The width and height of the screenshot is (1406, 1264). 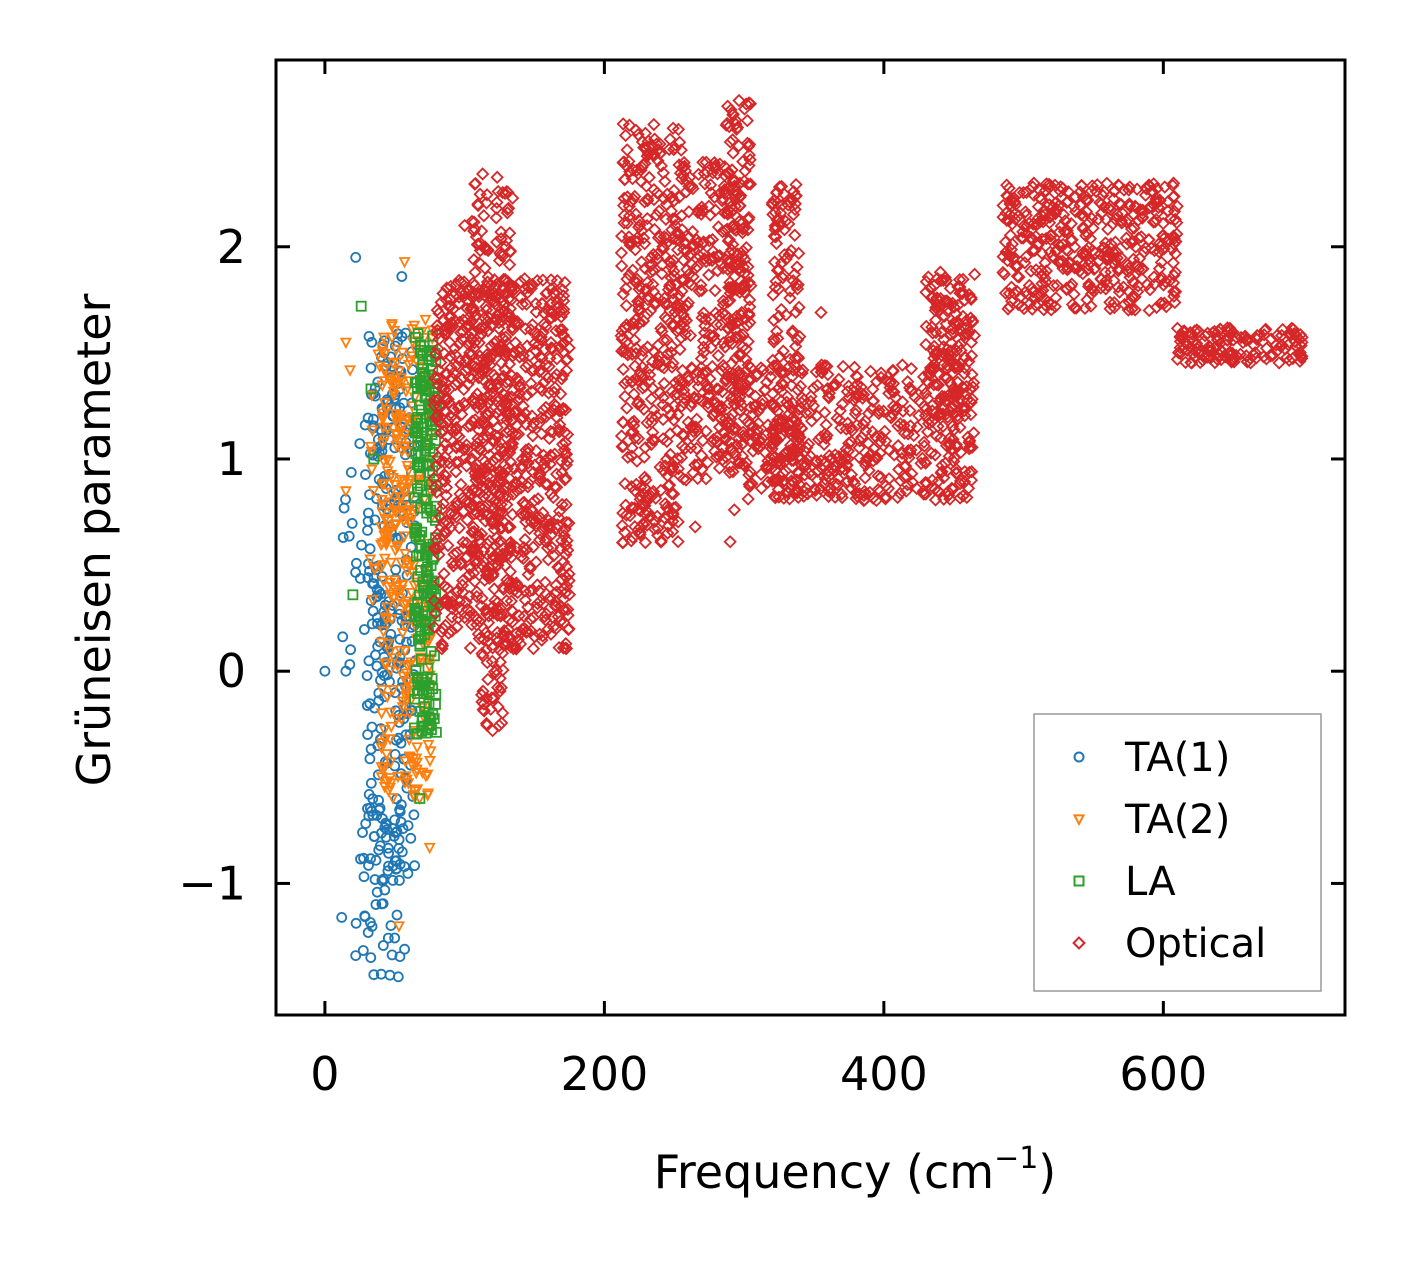 What do you see at coordinates (1079, 757) in the screenshot?
I see `legend-marker` at bounding box center [1079, 757].